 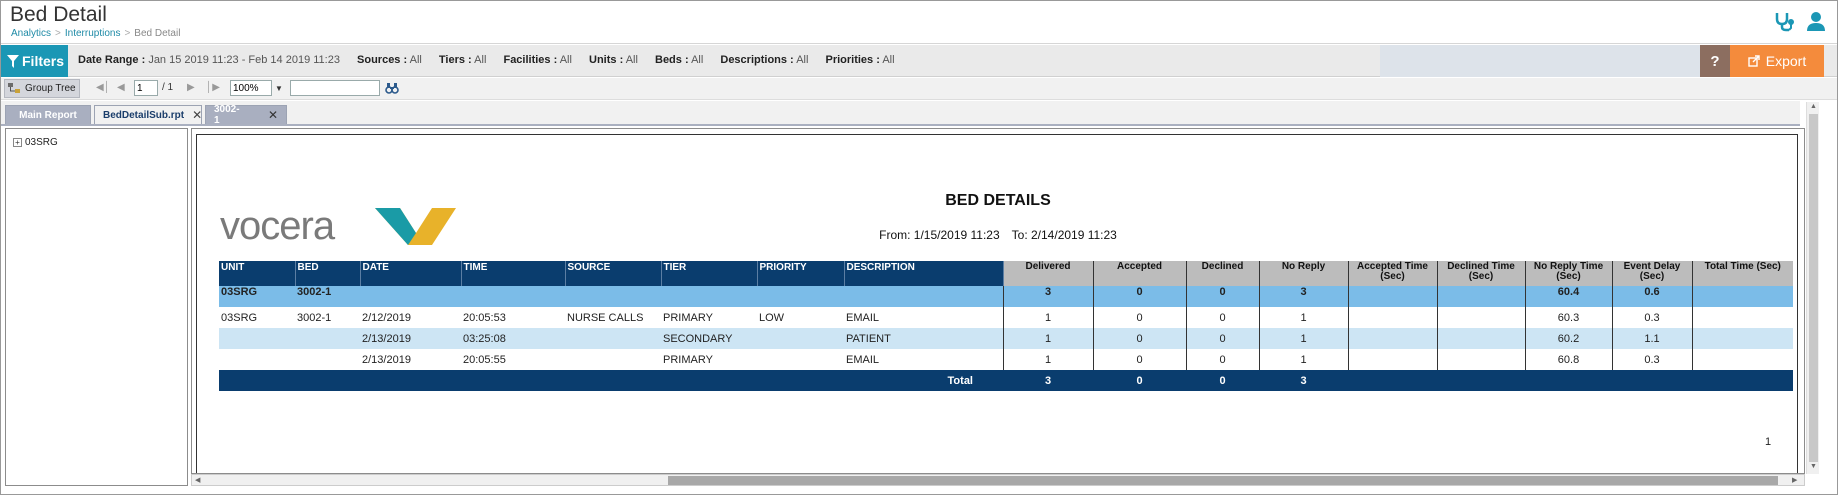 What do you see at coordinates (709, 273) in the screenshot?
I see `col-tier: TIER` at bounding box center [709, 273].